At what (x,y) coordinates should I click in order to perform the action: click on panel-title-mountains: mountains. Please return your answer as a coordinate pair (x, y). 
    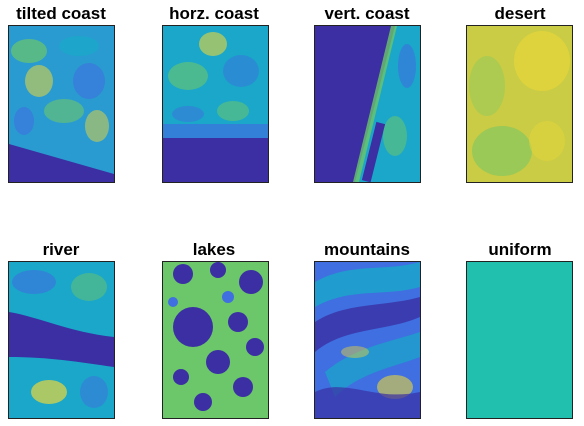
    Looking at the image, I should click on (367, 249).